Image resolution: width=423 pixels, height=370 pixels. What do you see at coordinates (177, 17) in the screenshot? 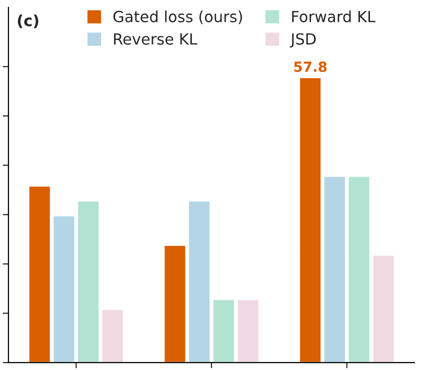
I see `legend-label: Gated loss (ours)` at bounding box center [177, 17].